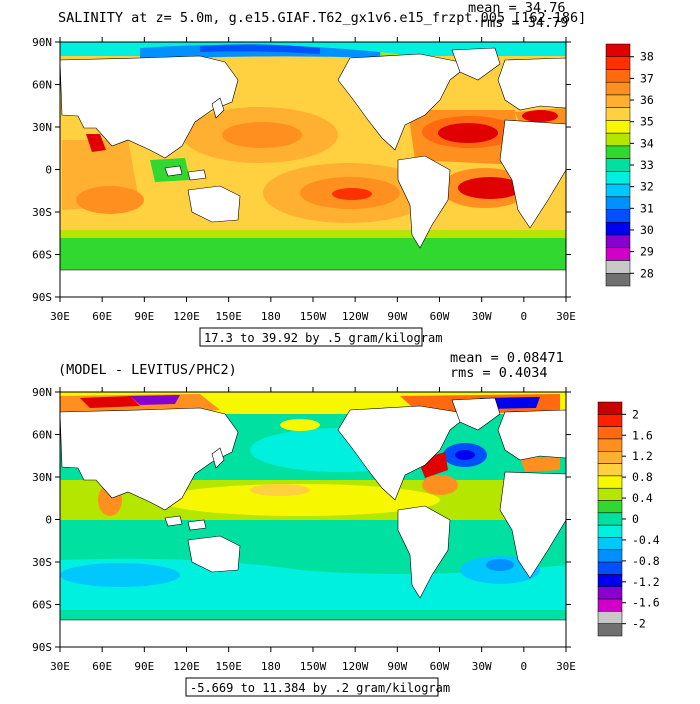 This screenshot has height=704, width=700. I want to click on colorbar-label: -0.4, so click(646, 540).